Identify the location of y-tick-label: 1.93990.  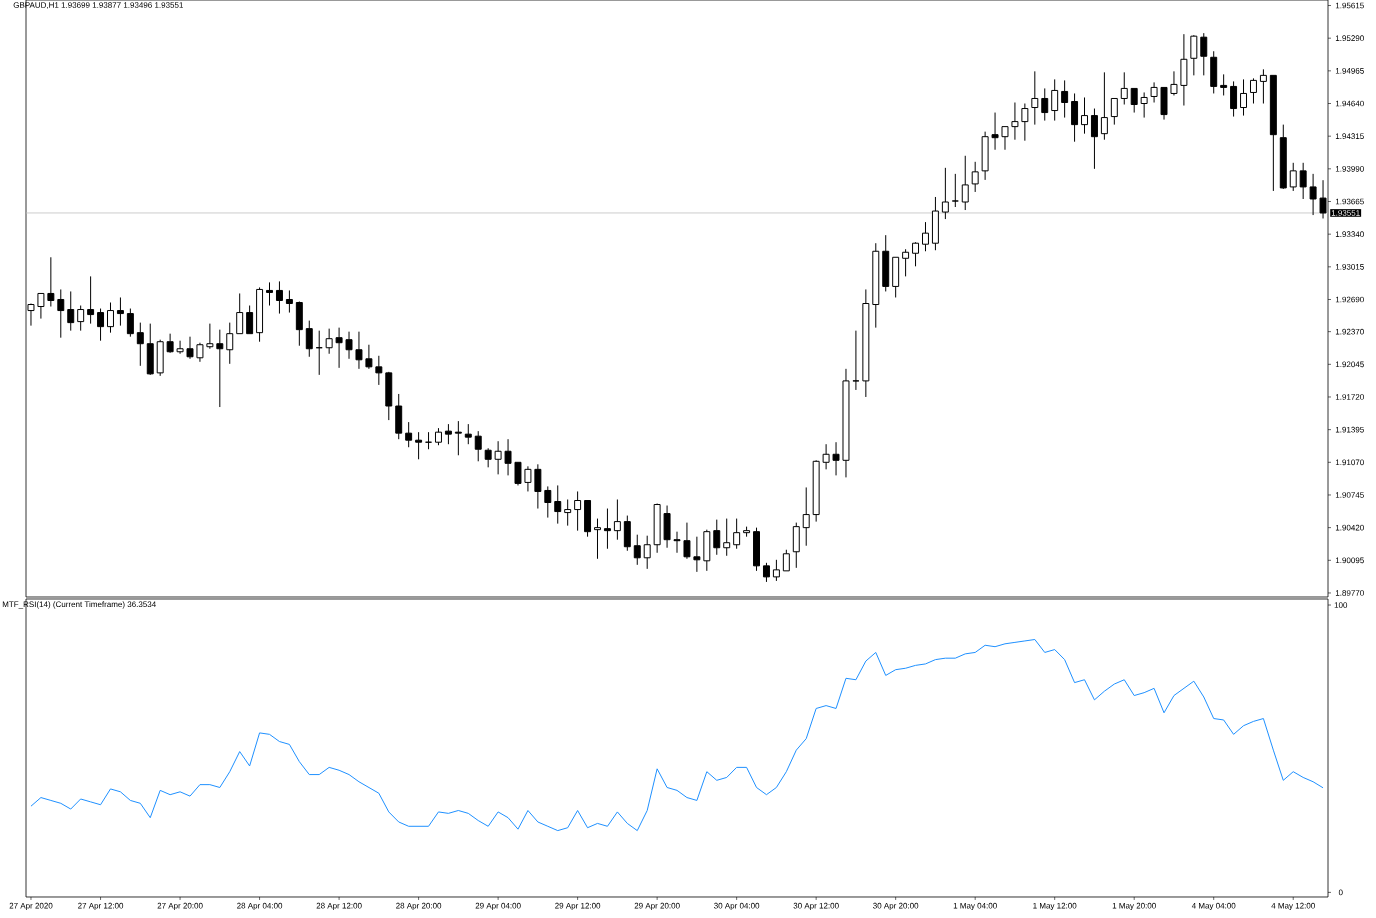
(1349, 169).